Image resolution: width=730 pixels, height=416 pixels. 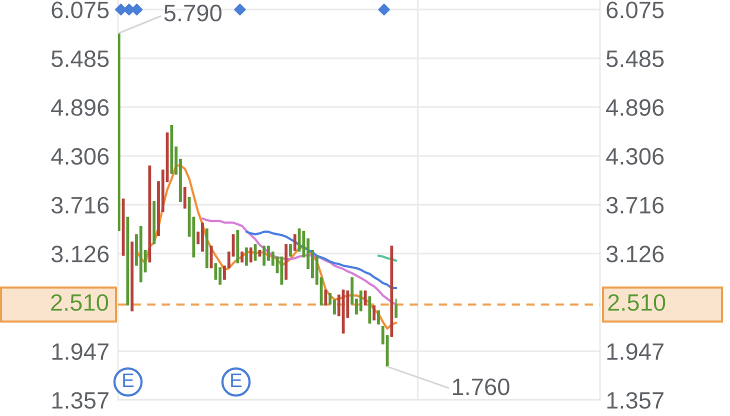 What do you see at coordinates (635, 351) in the screenshot?
I see `y2-tick-label: 1.947` at bounding box center [635, 351].